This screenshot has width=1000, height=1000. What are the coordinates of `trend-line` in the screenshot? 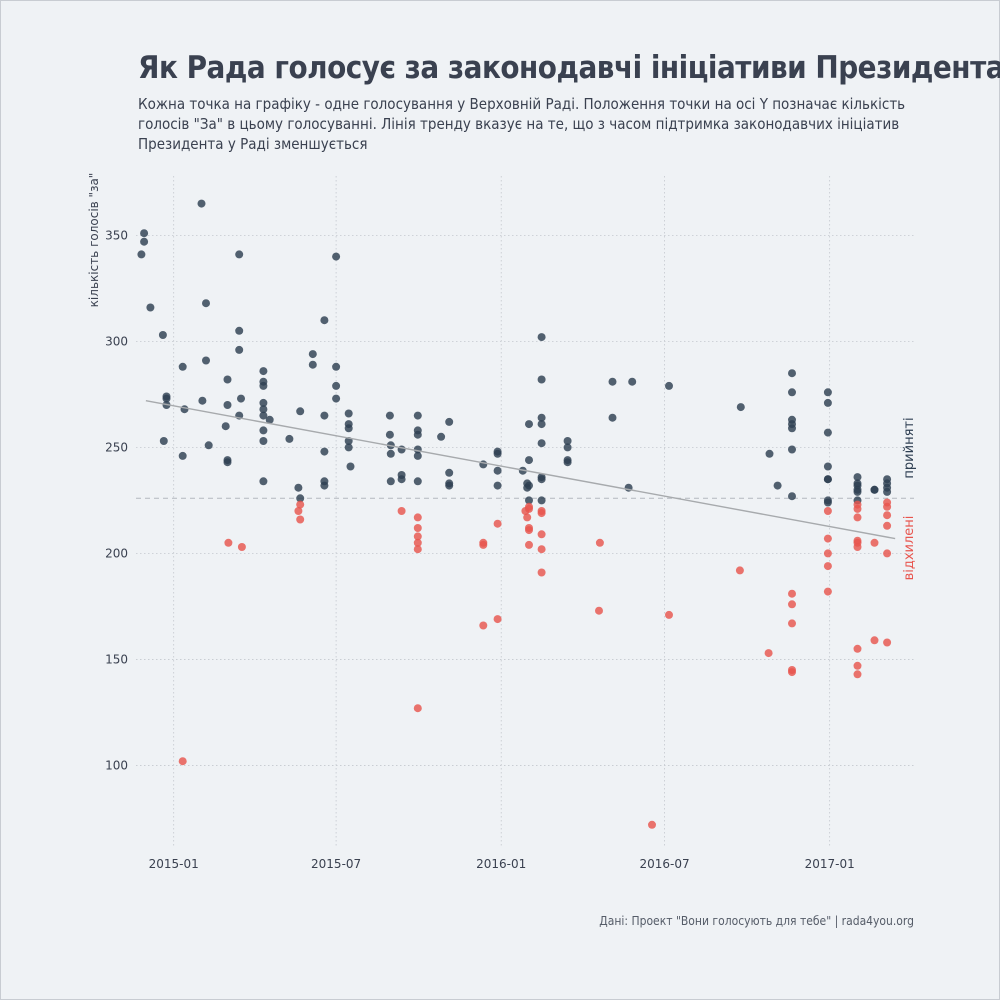 It's located at (520, 470).